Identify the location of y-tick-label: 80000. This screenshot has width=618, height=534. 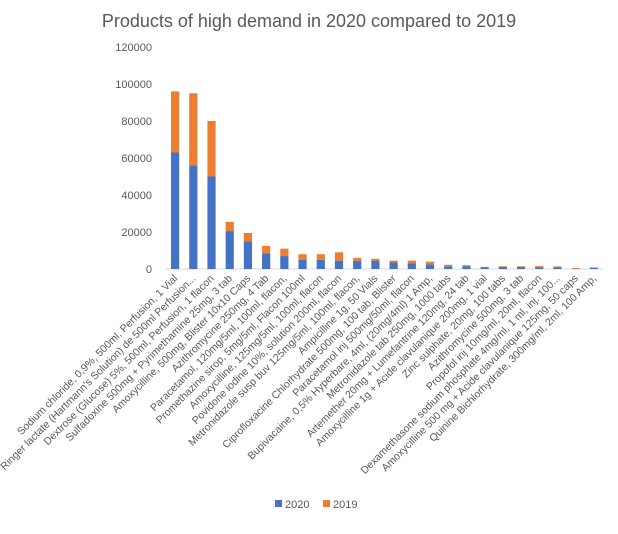
(136, 122).